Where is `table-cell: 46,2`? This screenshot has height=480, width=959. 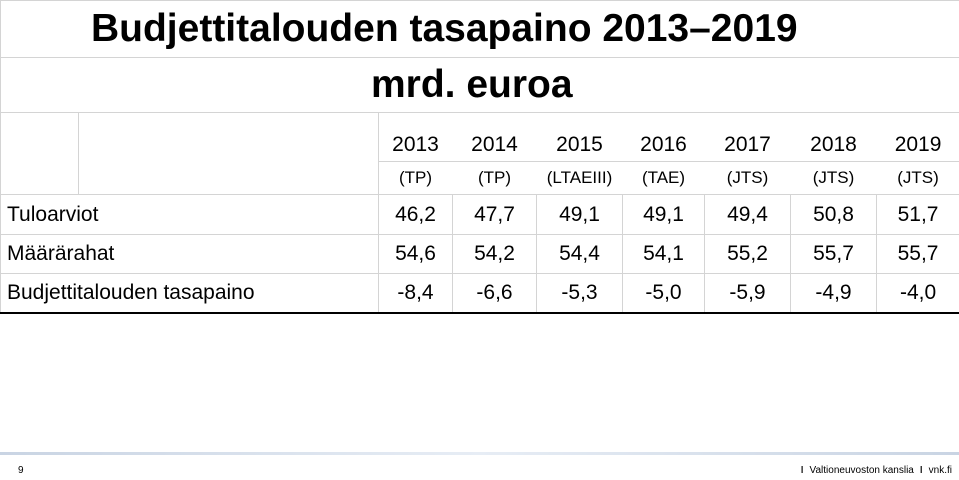
table-cell: 46,2 is located at coordinates (415, 214).